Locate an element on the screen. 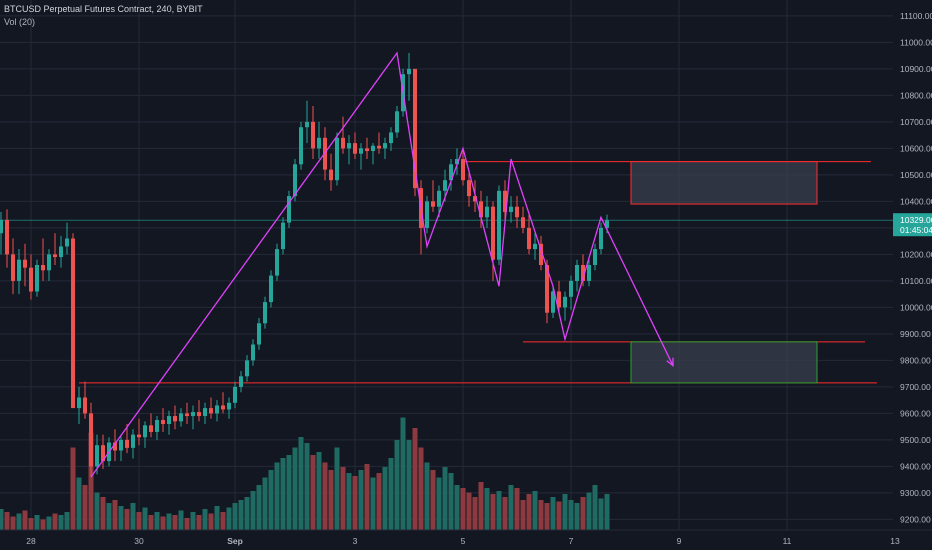 The width and height of the screenshot is (932, 550). y-tick-label: 11000.00 is located at coordinates (916, 42).